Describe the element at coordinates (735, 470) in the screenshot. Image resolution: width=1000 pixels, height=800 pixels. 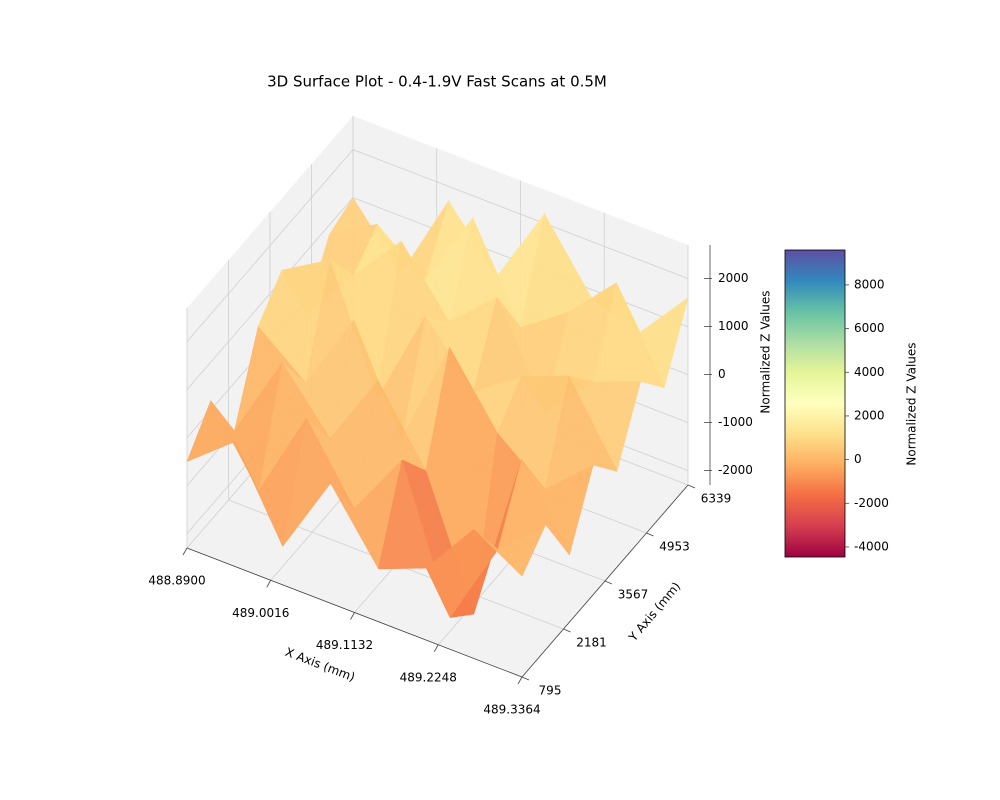
I see `z-tick-label: -2000` at that location.